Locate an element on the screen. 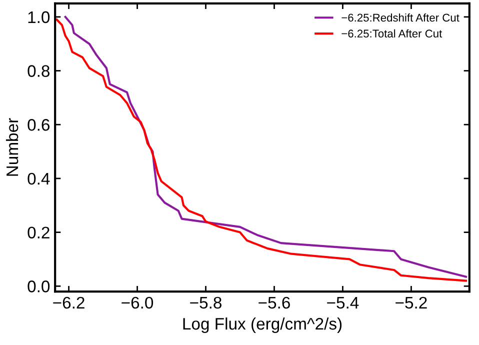 The width and height of the screenshot is (479, 345). x-tick-label: −5.4 is located at coordinates (343, 303).